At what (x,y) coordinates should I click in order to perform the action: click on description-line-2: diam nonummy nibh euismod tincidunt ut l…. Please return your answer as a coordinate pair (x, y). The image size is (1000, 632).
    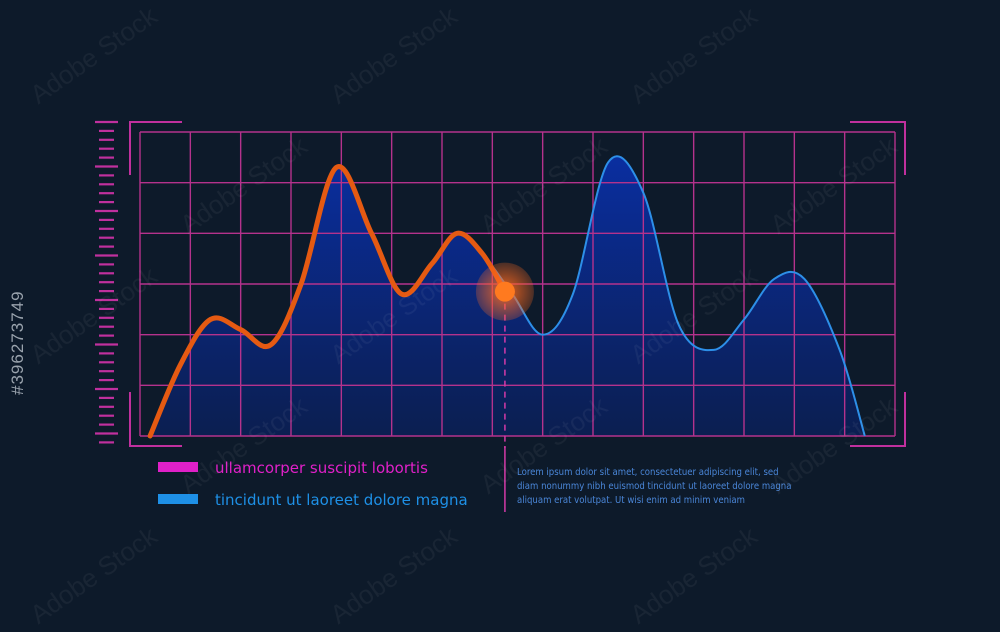
    Looking at the image, I should click on (654, 486).